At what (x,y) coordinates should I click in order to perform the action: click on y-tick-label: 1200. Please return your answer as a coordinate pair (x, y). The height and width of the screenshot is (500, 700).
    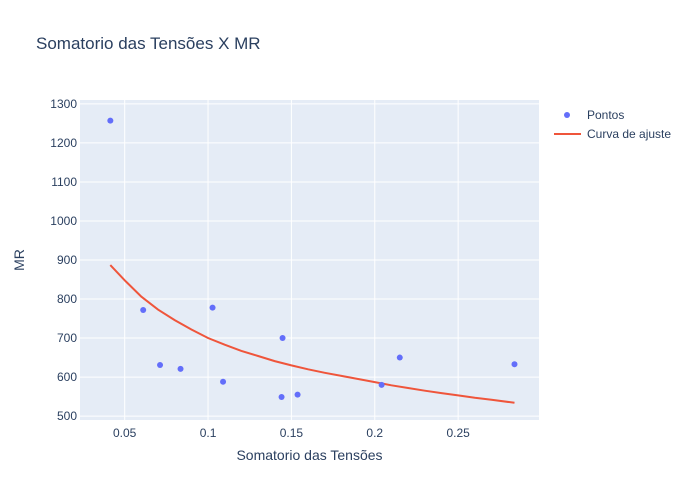
    Looking at the image, I should click on (63, 143).